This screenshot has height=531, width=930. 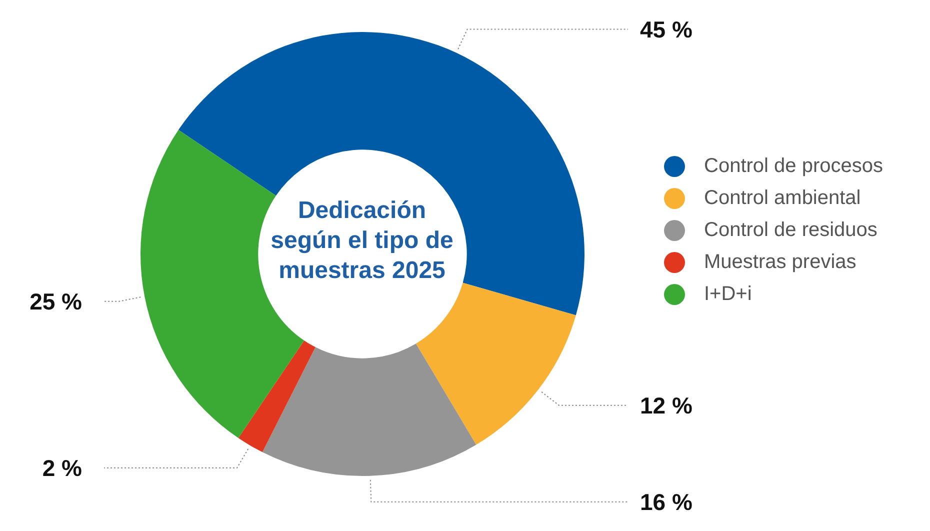 I want to click on text: Dedicación según el tipo de muestras 2025, so click(x=362, y=241).